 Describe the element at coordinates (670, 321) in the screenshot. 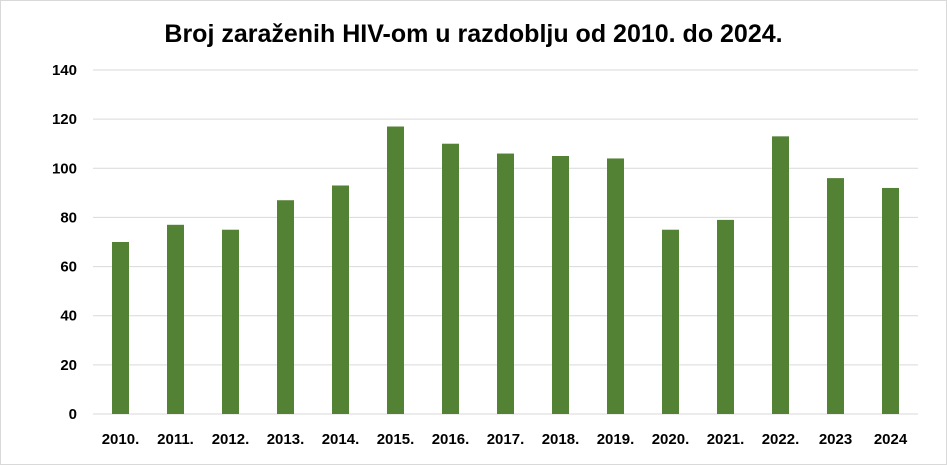

I see `bar-2020` at that location.